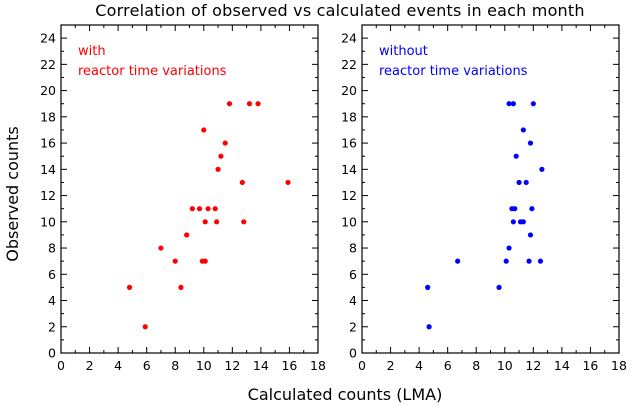 The height and width of the screenshot is (406, 632). What do you see at coordinates (48, 38) in the screenshot?
I see `y-tick-label: 24` at bounding box center [48, 38].